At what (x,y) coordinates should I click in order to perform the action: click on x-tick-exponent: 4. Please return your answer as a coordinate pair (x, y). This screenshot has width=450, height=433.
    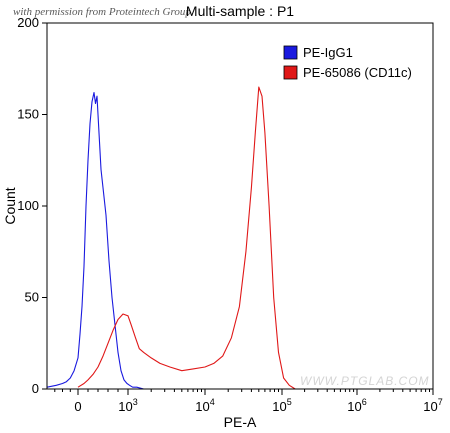
    Looking at the image, I should click on (212, 402).